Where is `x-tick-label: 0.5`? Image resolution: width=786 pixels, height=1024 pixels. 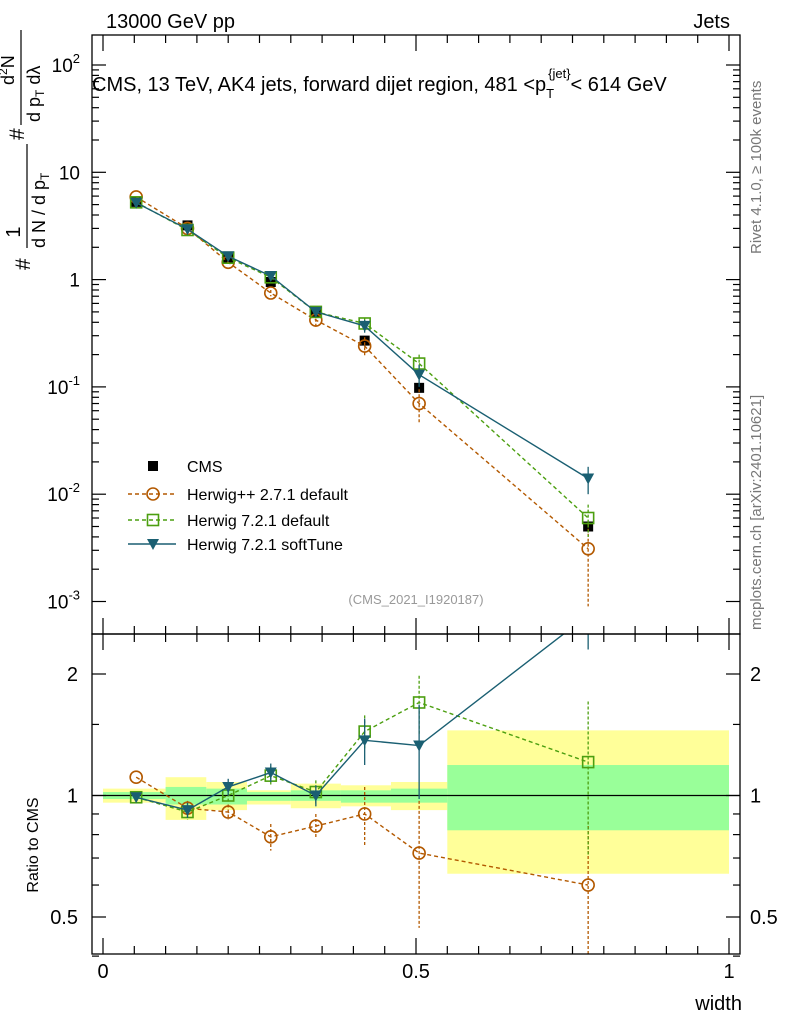
x-tick-label: 0.5 is located at coordinates (416, 972).